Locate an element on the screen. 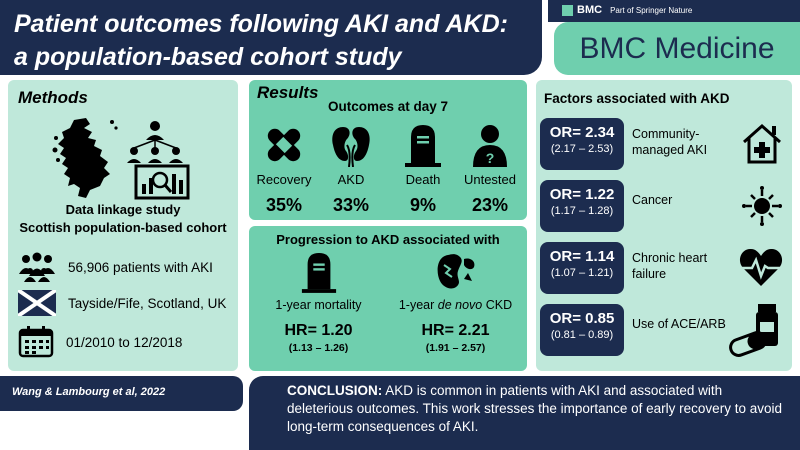  people-icon is located at coordinates (37, 267).